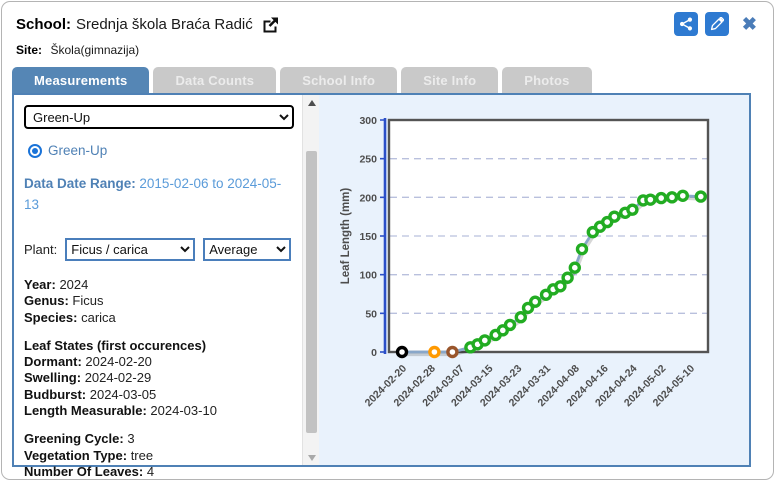  I want to click on date-range-label: Data Date Range:, so click(80, 183).